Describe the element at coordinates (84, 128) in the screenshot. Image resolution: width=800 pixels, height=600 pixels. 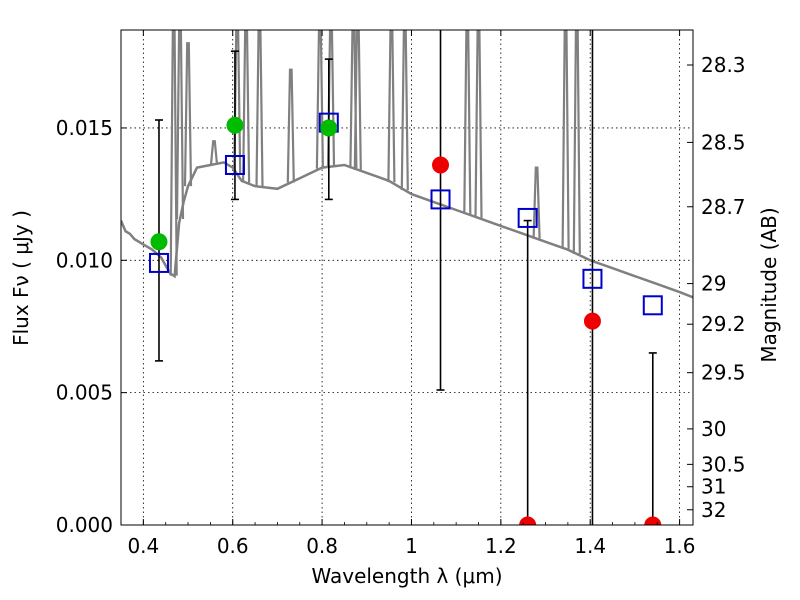
I see `y-tick-label: 0.015` at that location.